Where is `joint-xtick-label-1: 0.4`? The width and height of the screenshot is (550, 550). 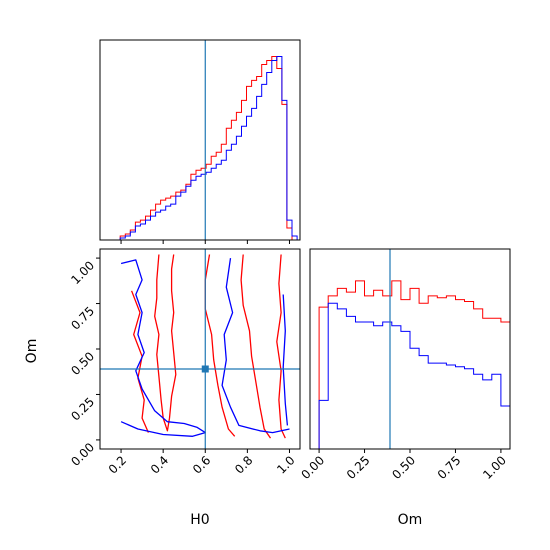 joint-xtick-label-1: 0.4 is located at coordinates (159, 464).